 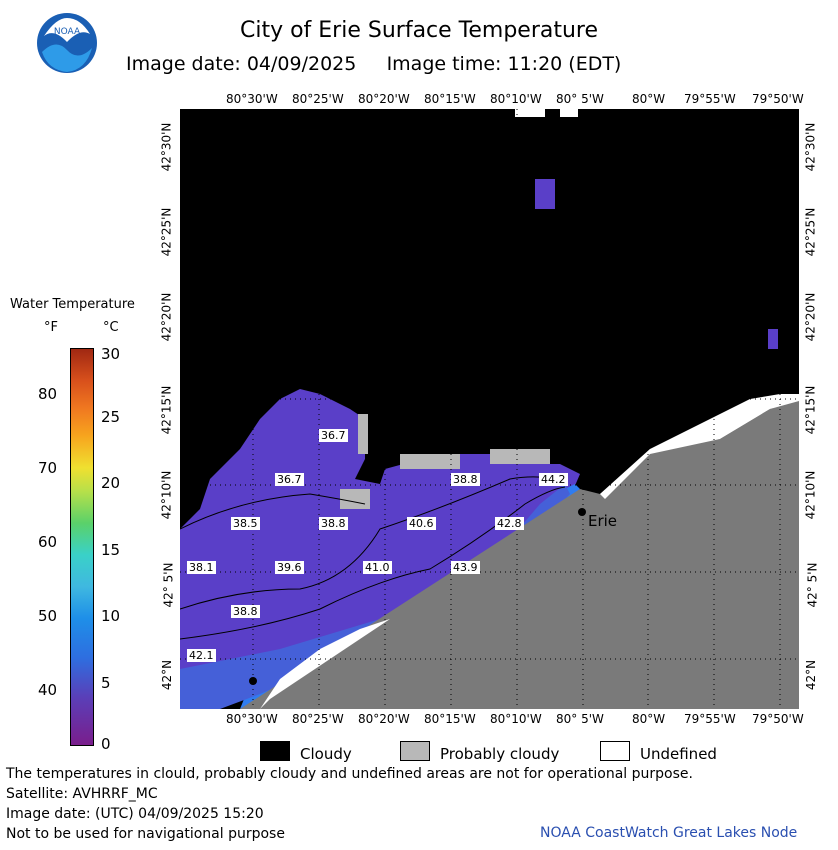 What do you see at coordinates (564, 64) in the screenshot?
I see `image-time: 11:20 (EDT)` at bounding box center [564, 64].